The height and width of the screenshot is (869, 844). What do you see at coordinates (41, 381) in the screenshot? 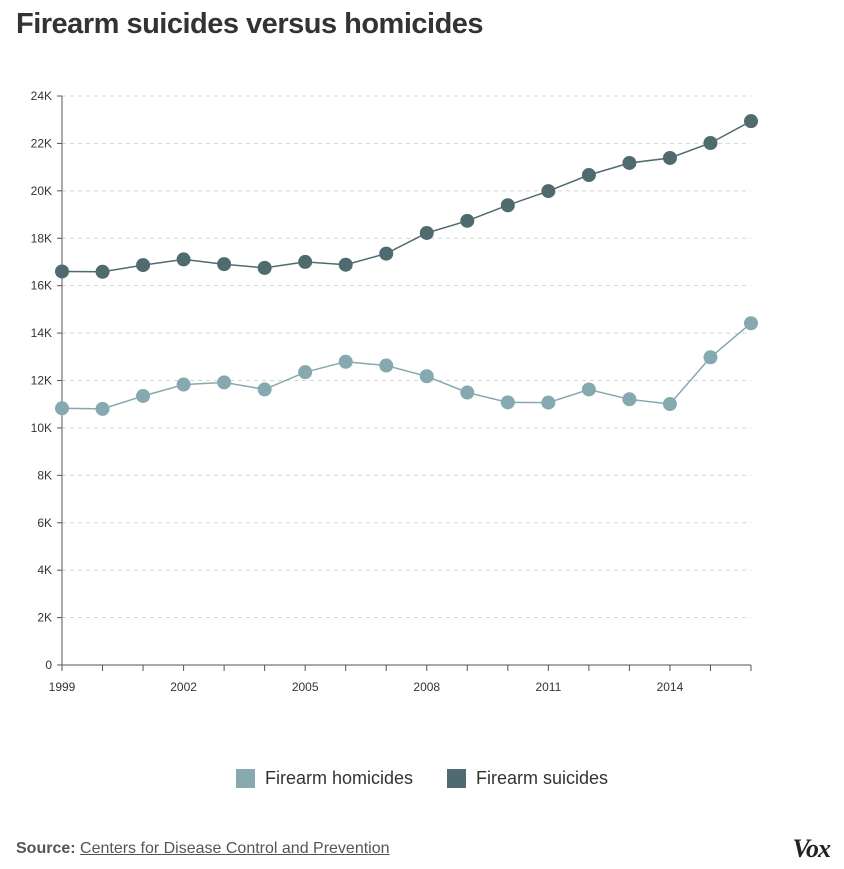
I see `y-tick-label: 12K` at bounding box center [41, 381].